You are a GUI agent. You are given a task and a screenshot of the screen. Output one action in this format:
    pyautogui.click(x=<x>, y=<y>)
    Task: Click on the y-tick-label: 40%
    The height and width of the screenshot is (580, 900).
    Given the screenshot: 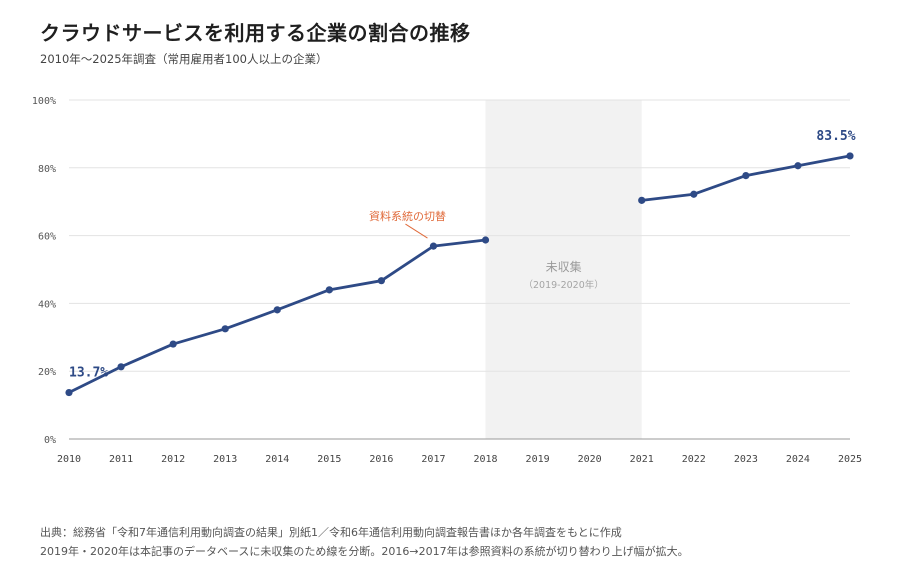 What is the action you would take?
    pyautogui.click(x=47, y=304)
    